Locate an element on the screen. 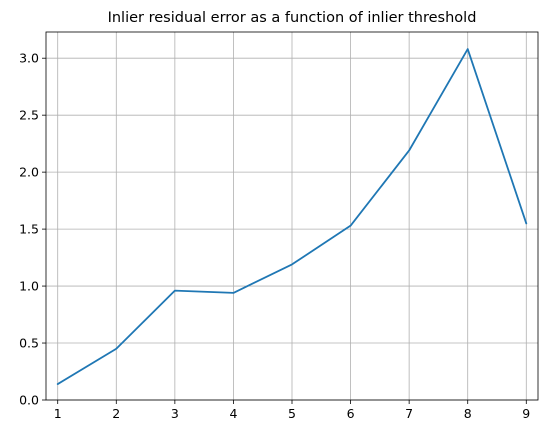 Image resolution: width=547 pixels, height=438 pixels. y-tick-label: 2.0 is located at coordinates (29, 172).